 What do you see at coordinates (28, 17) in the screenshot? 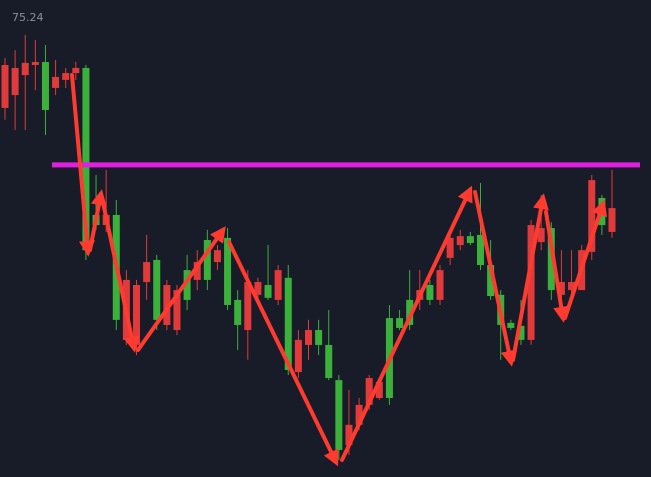
I see `price-label: 75.24` at bounding box center [28, 17].